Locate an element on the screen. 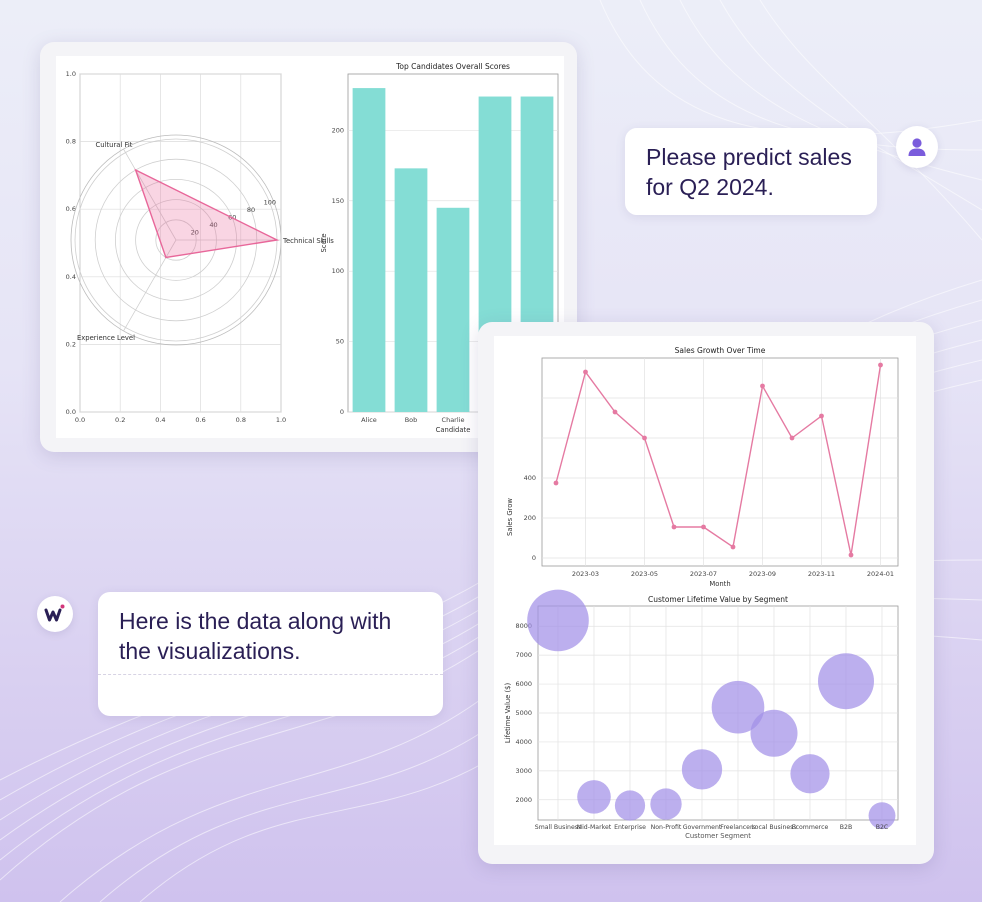 Image resolution: width=982 pixels, height=902 pixels. bubble-x-tick: Local Business is located at coordinates (773, 827).